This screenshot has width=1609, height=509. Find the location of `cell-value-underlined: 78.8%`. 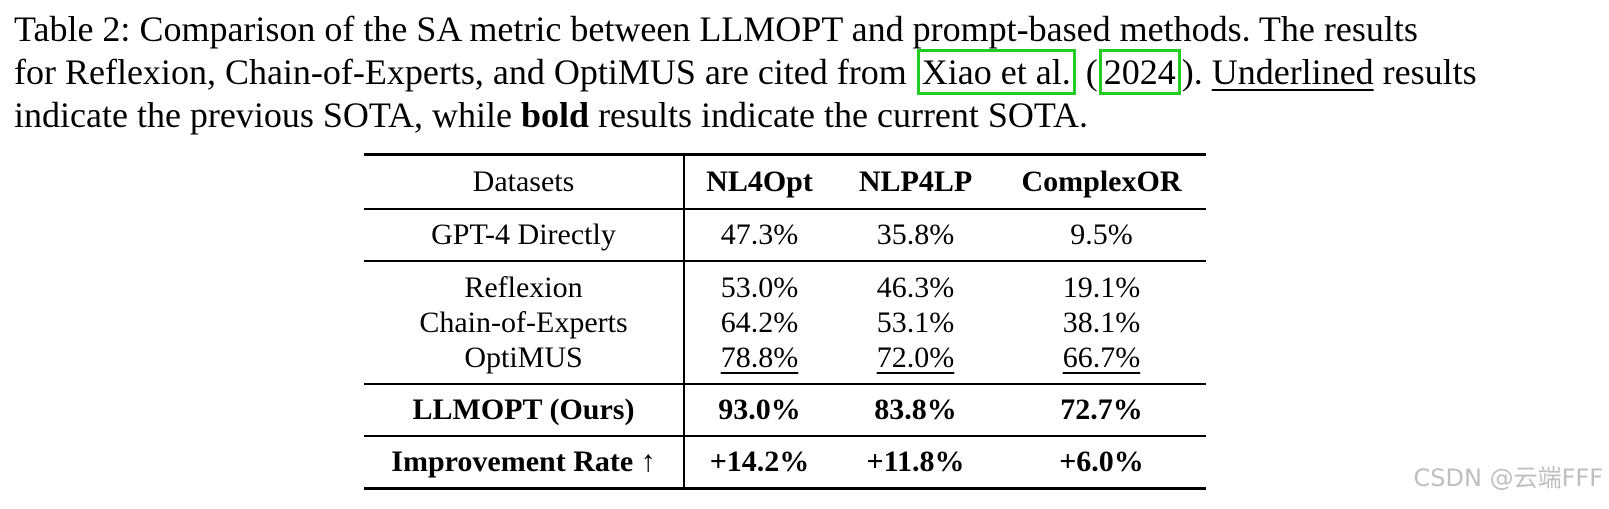

cell-value-underlined: 78.8% is located at coordinates (759, 362).